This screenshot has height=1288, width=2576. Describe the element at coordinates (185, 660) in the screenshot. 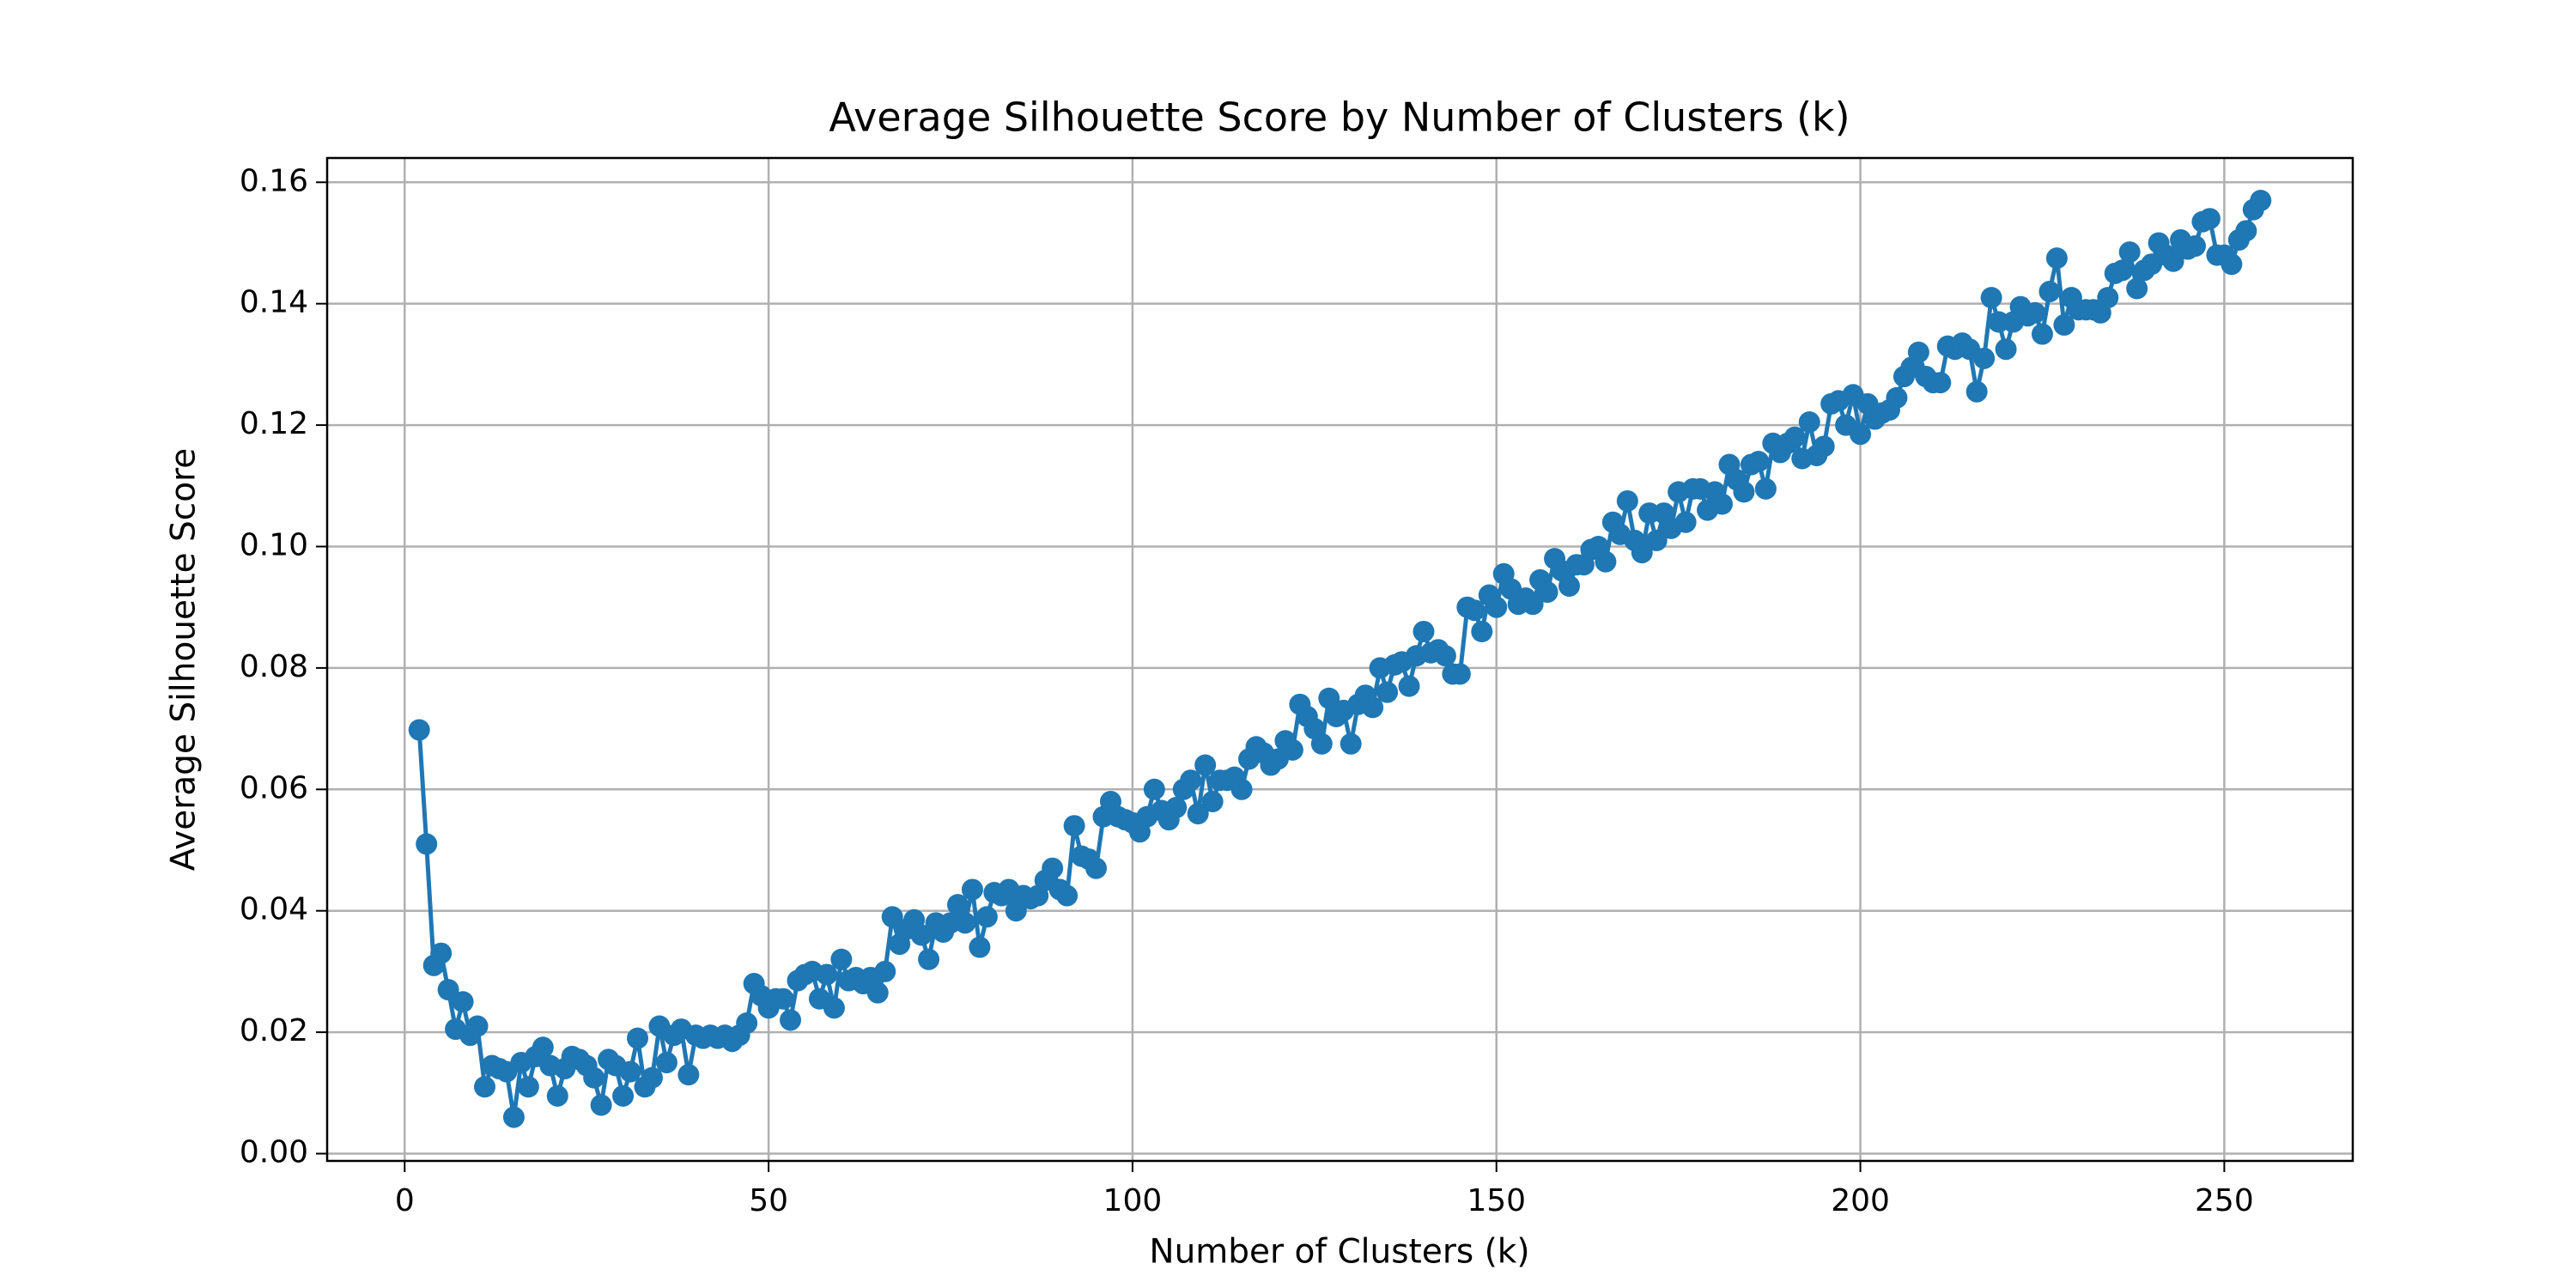

I see `y-axis-label: Average Silhouette Score` at that location.